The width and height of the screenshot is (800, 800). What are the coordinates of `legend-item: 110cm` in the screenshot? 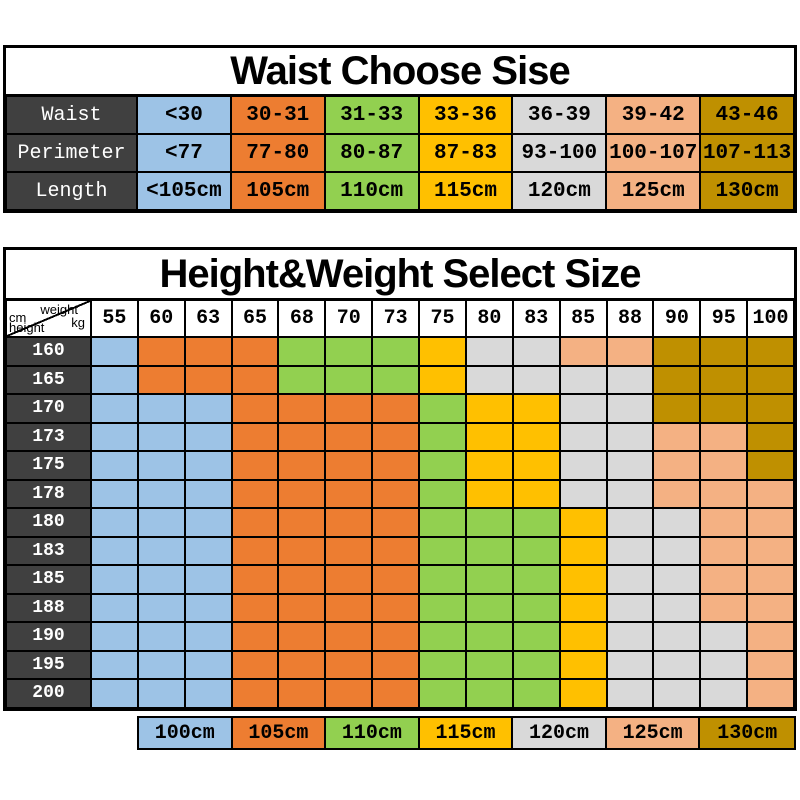 It's located at (373, 733).